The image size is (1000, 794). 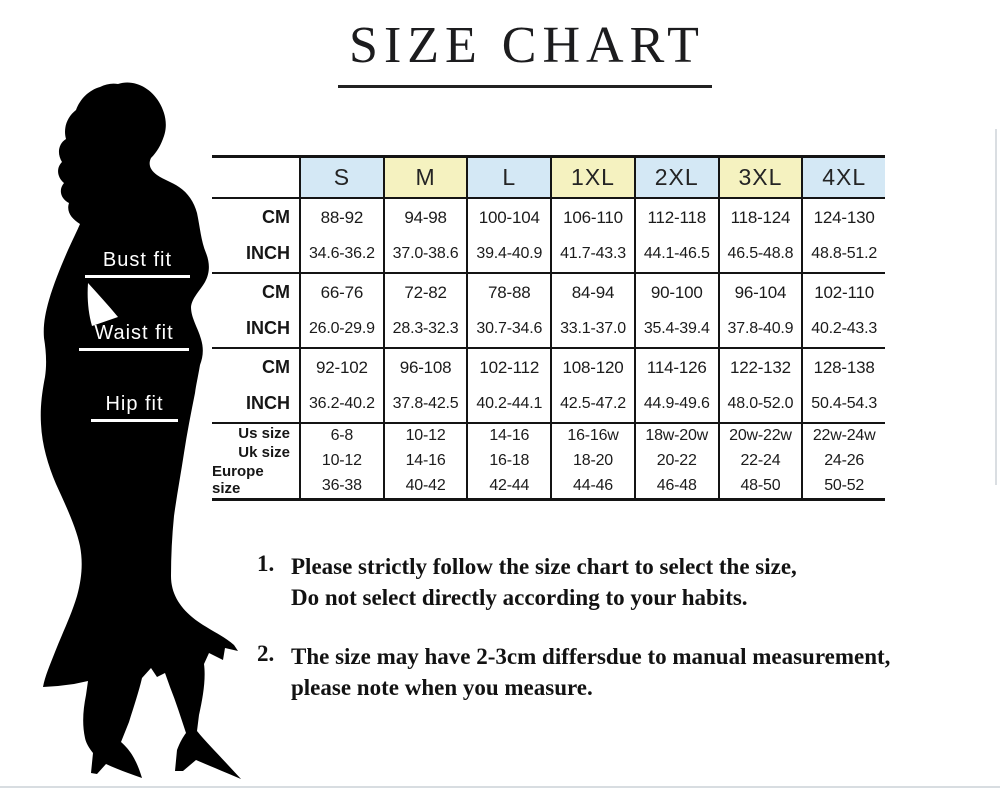 I want to click on table-cell-column-L: 14-16 16-18 42-44, so click(x=508, y=461).